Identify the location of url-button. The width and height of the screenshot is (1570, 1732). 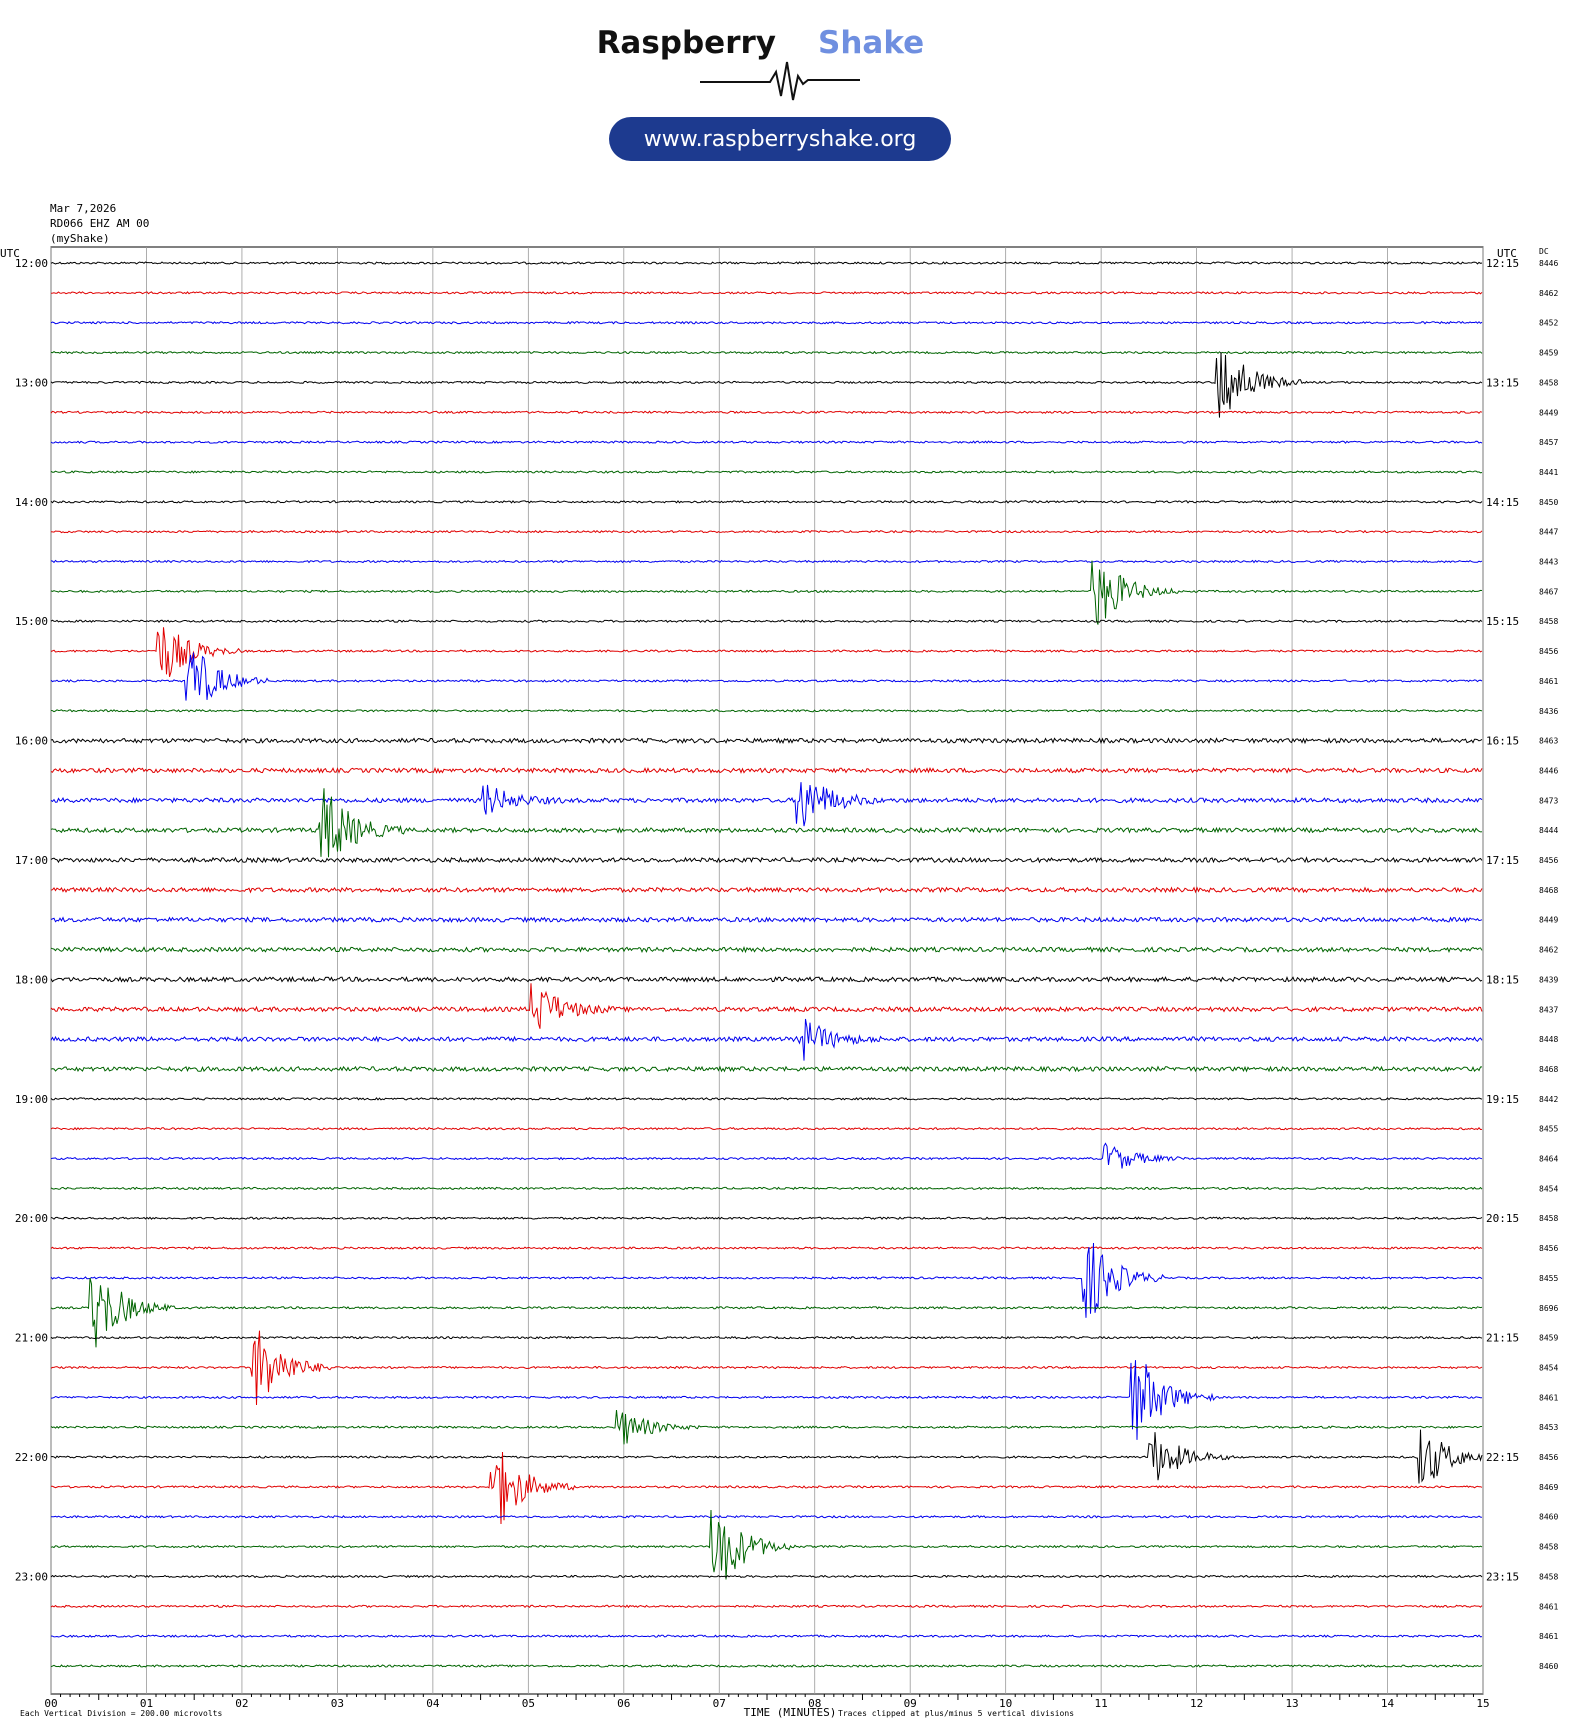
(780, 139).